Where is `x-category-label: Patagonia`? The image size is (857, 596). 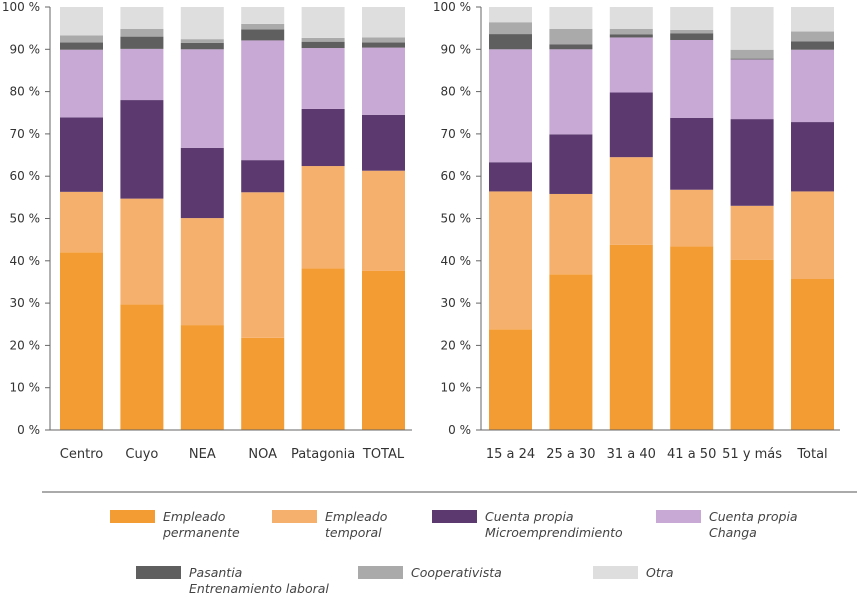 x-category-label: Patagonia is located at coordinates (323, 454).